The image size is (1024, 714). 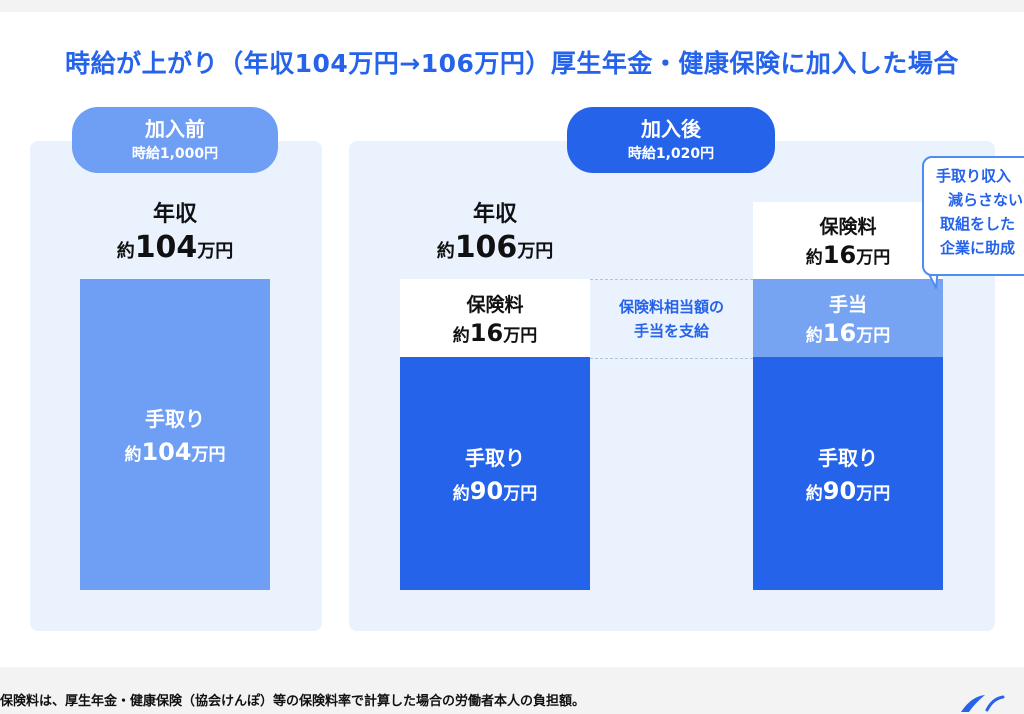 I want to click on after-takehome-prefix: 約, so click(x=461, y=494).